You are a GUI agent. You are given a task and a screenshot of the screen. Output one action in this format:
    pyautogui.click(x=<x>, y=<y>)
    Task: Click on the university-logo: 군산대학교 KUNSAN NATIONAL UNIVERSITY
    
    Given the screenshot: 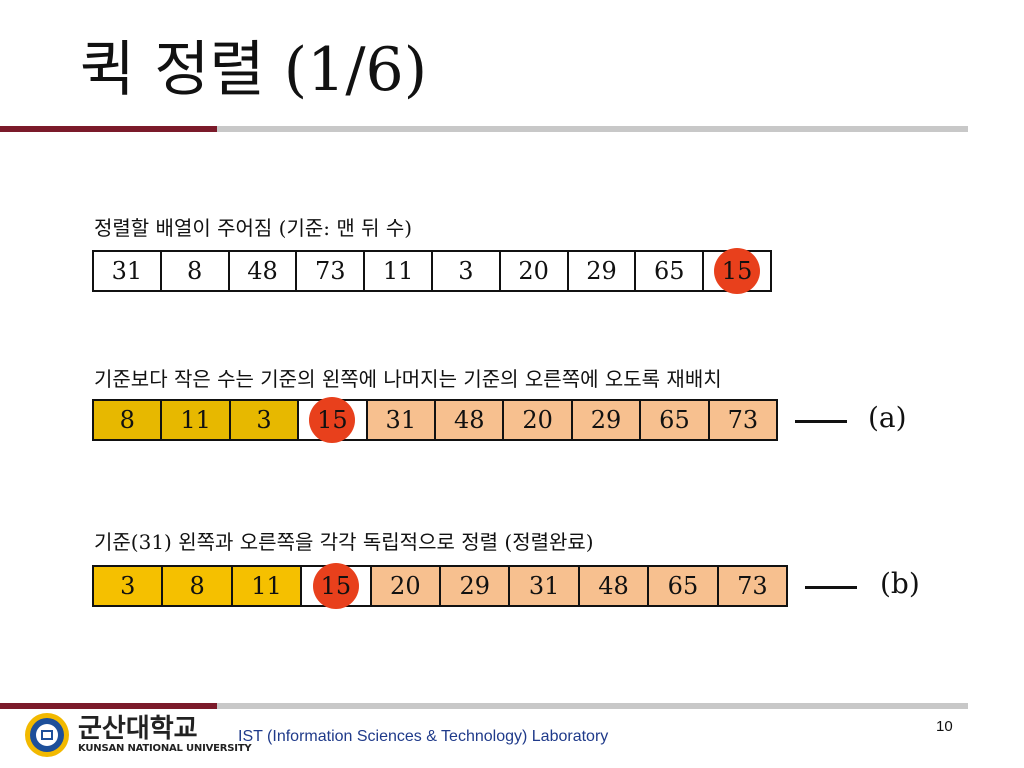 What is the action you would take?
    pyautogui.click(x=138, y=735)
    